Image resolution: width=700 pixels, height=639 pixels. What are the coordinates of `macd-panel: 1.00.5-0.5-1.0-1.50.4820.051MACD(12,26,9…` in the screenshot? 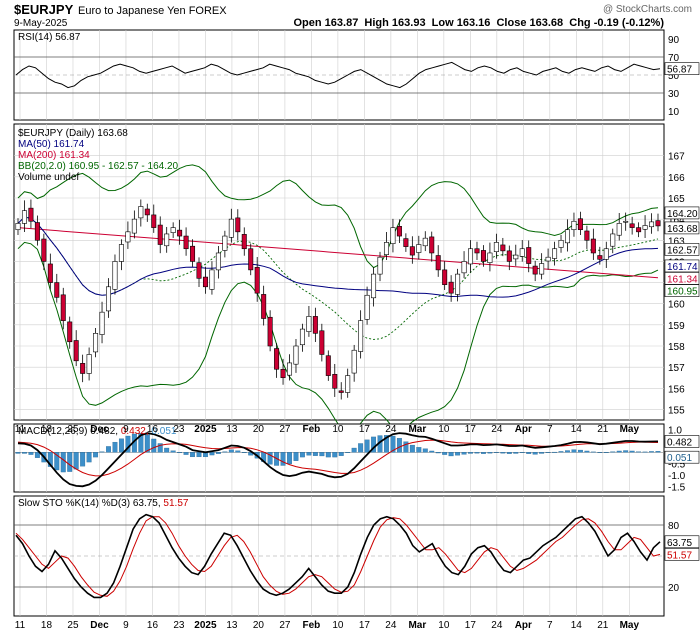 It's located at (356, 458).